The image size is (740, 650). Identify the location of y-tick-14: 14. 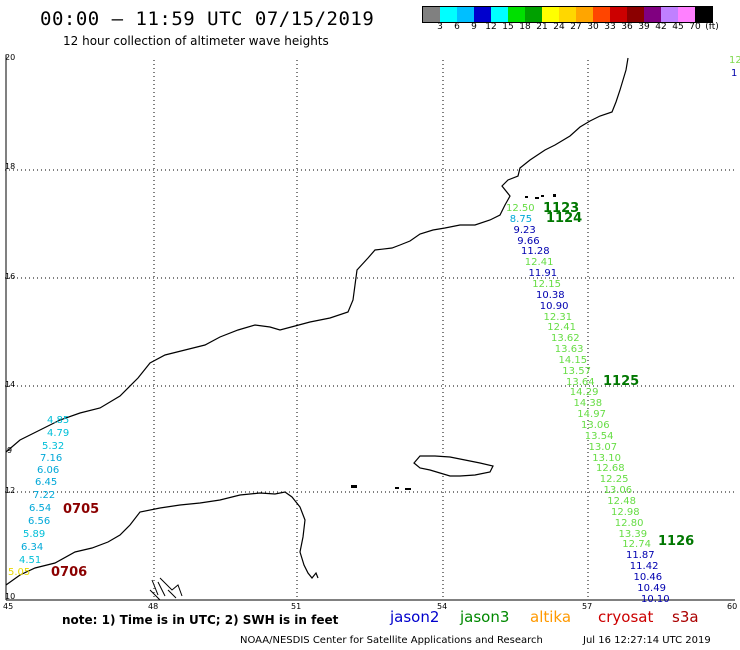
(10, 384).